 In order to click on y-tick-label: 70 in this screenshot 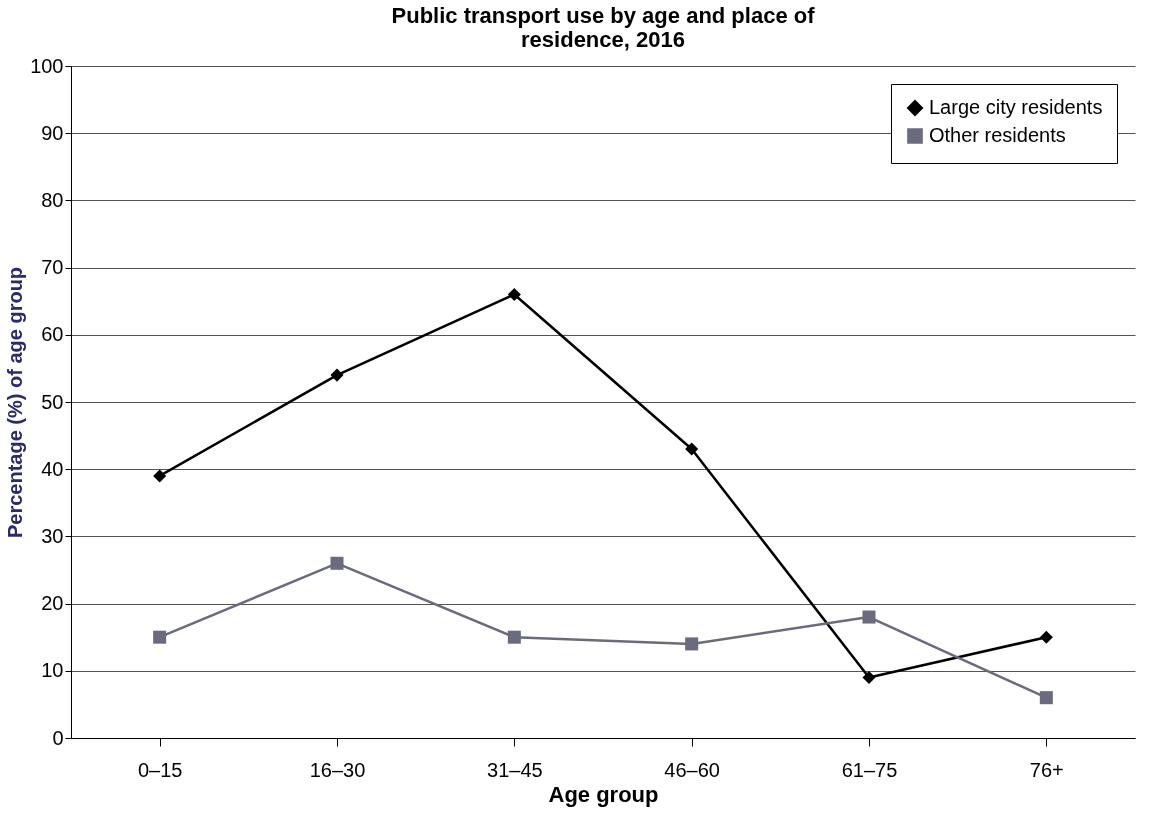, I will do `click(52, 267)`.